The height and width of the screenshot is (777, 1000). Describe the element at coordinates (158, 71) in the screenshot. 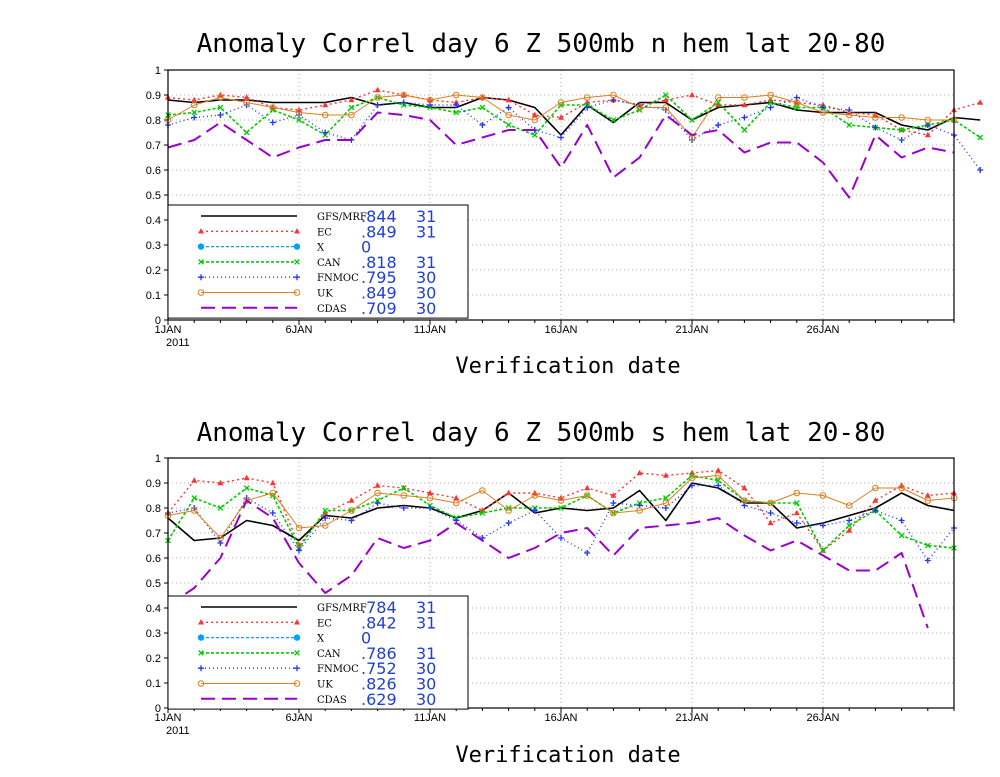

I see `panel-1-y-tick-label: 1` at that location.